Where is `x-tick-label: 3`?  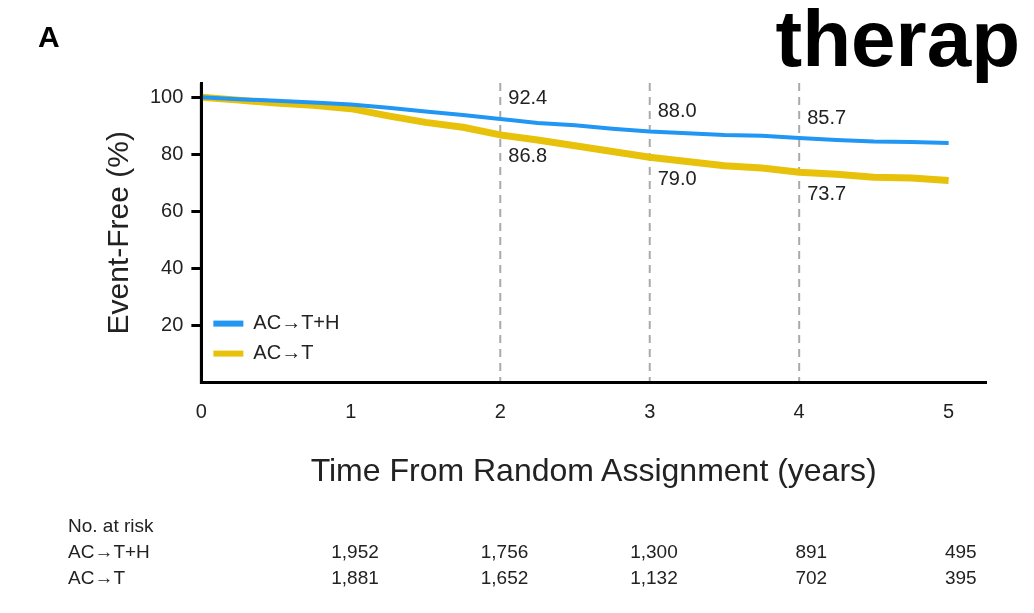
x-tick-label: 3 is located at coordinates (650, 411).